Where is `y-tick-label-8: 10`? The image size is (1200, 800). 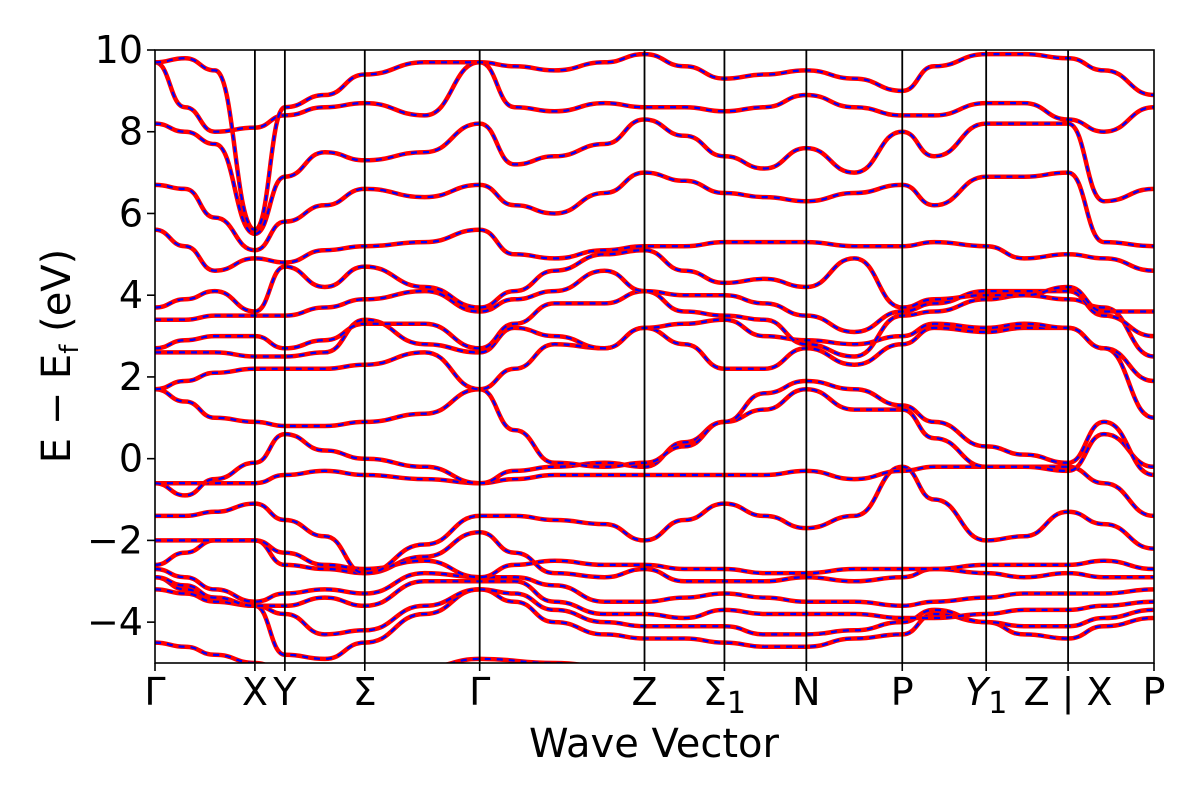
y-tick-label-8: 10 is located at coordinates (119, 50).